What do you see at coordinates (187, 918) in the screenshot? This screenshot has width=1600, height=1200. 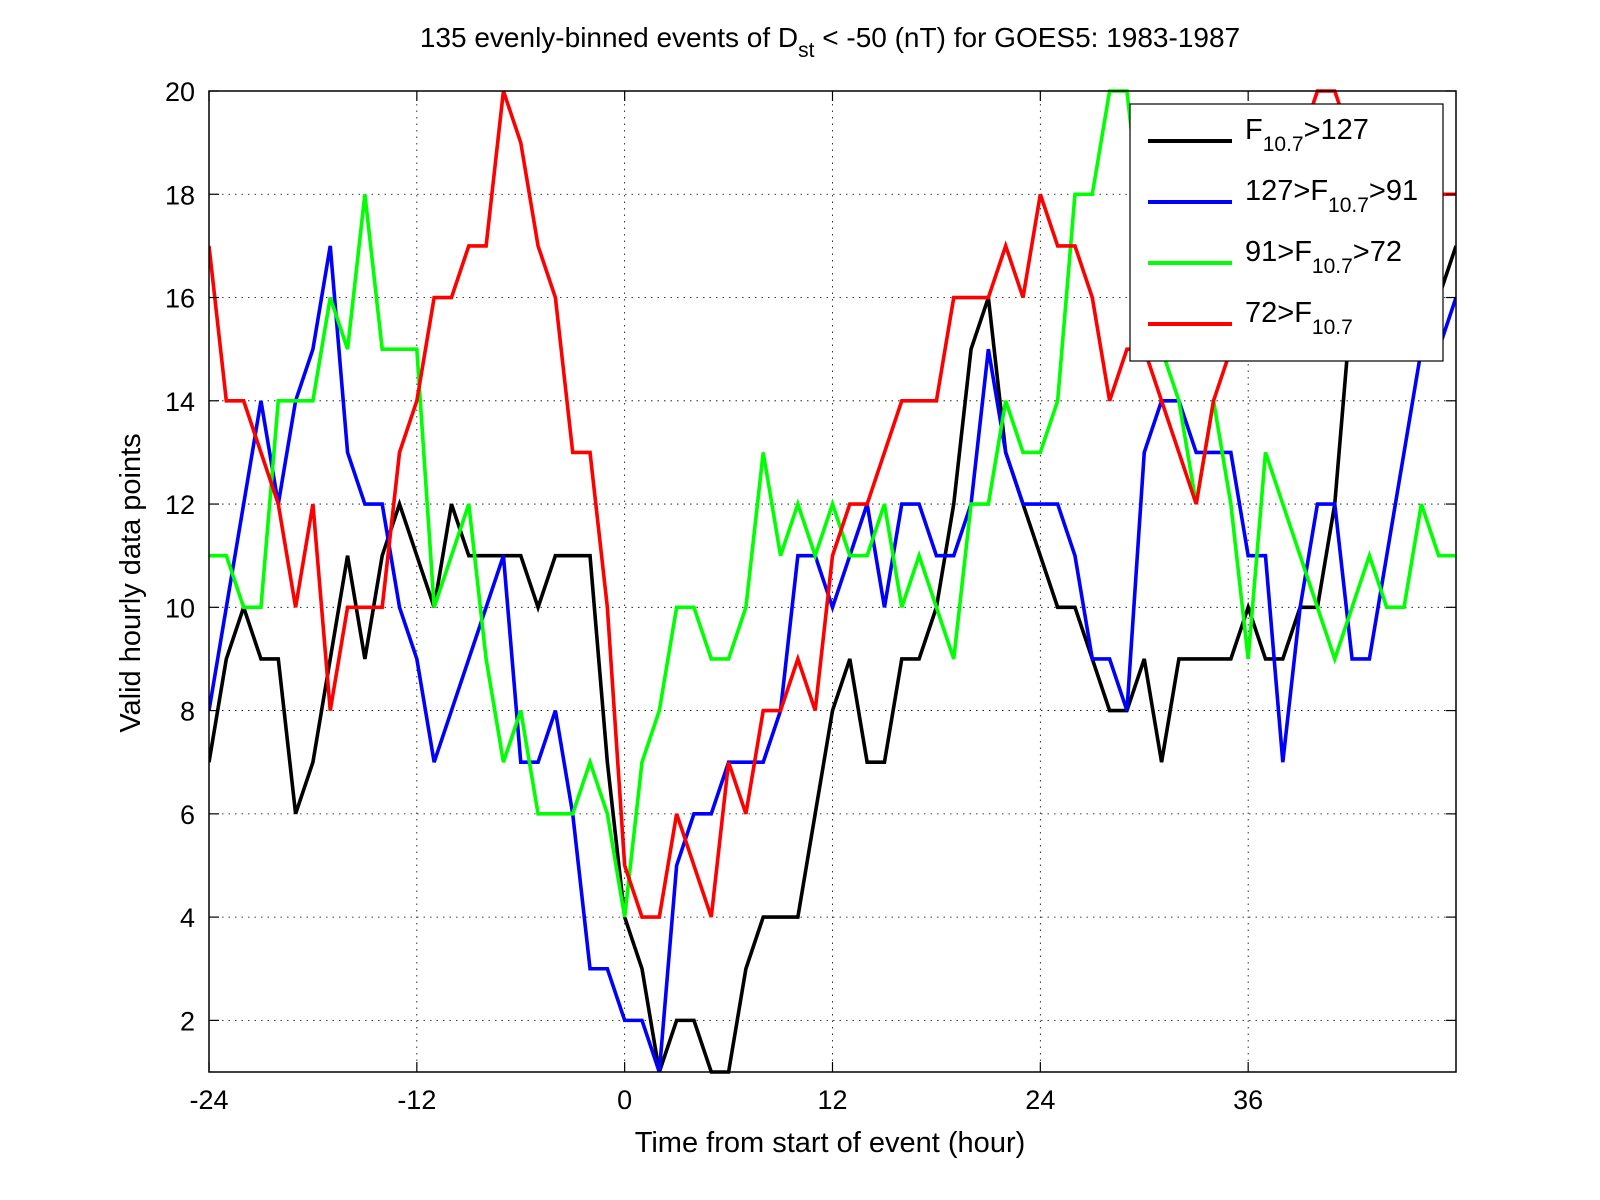 I see `y-tick-label: 4` at bounding box center [187, 918].